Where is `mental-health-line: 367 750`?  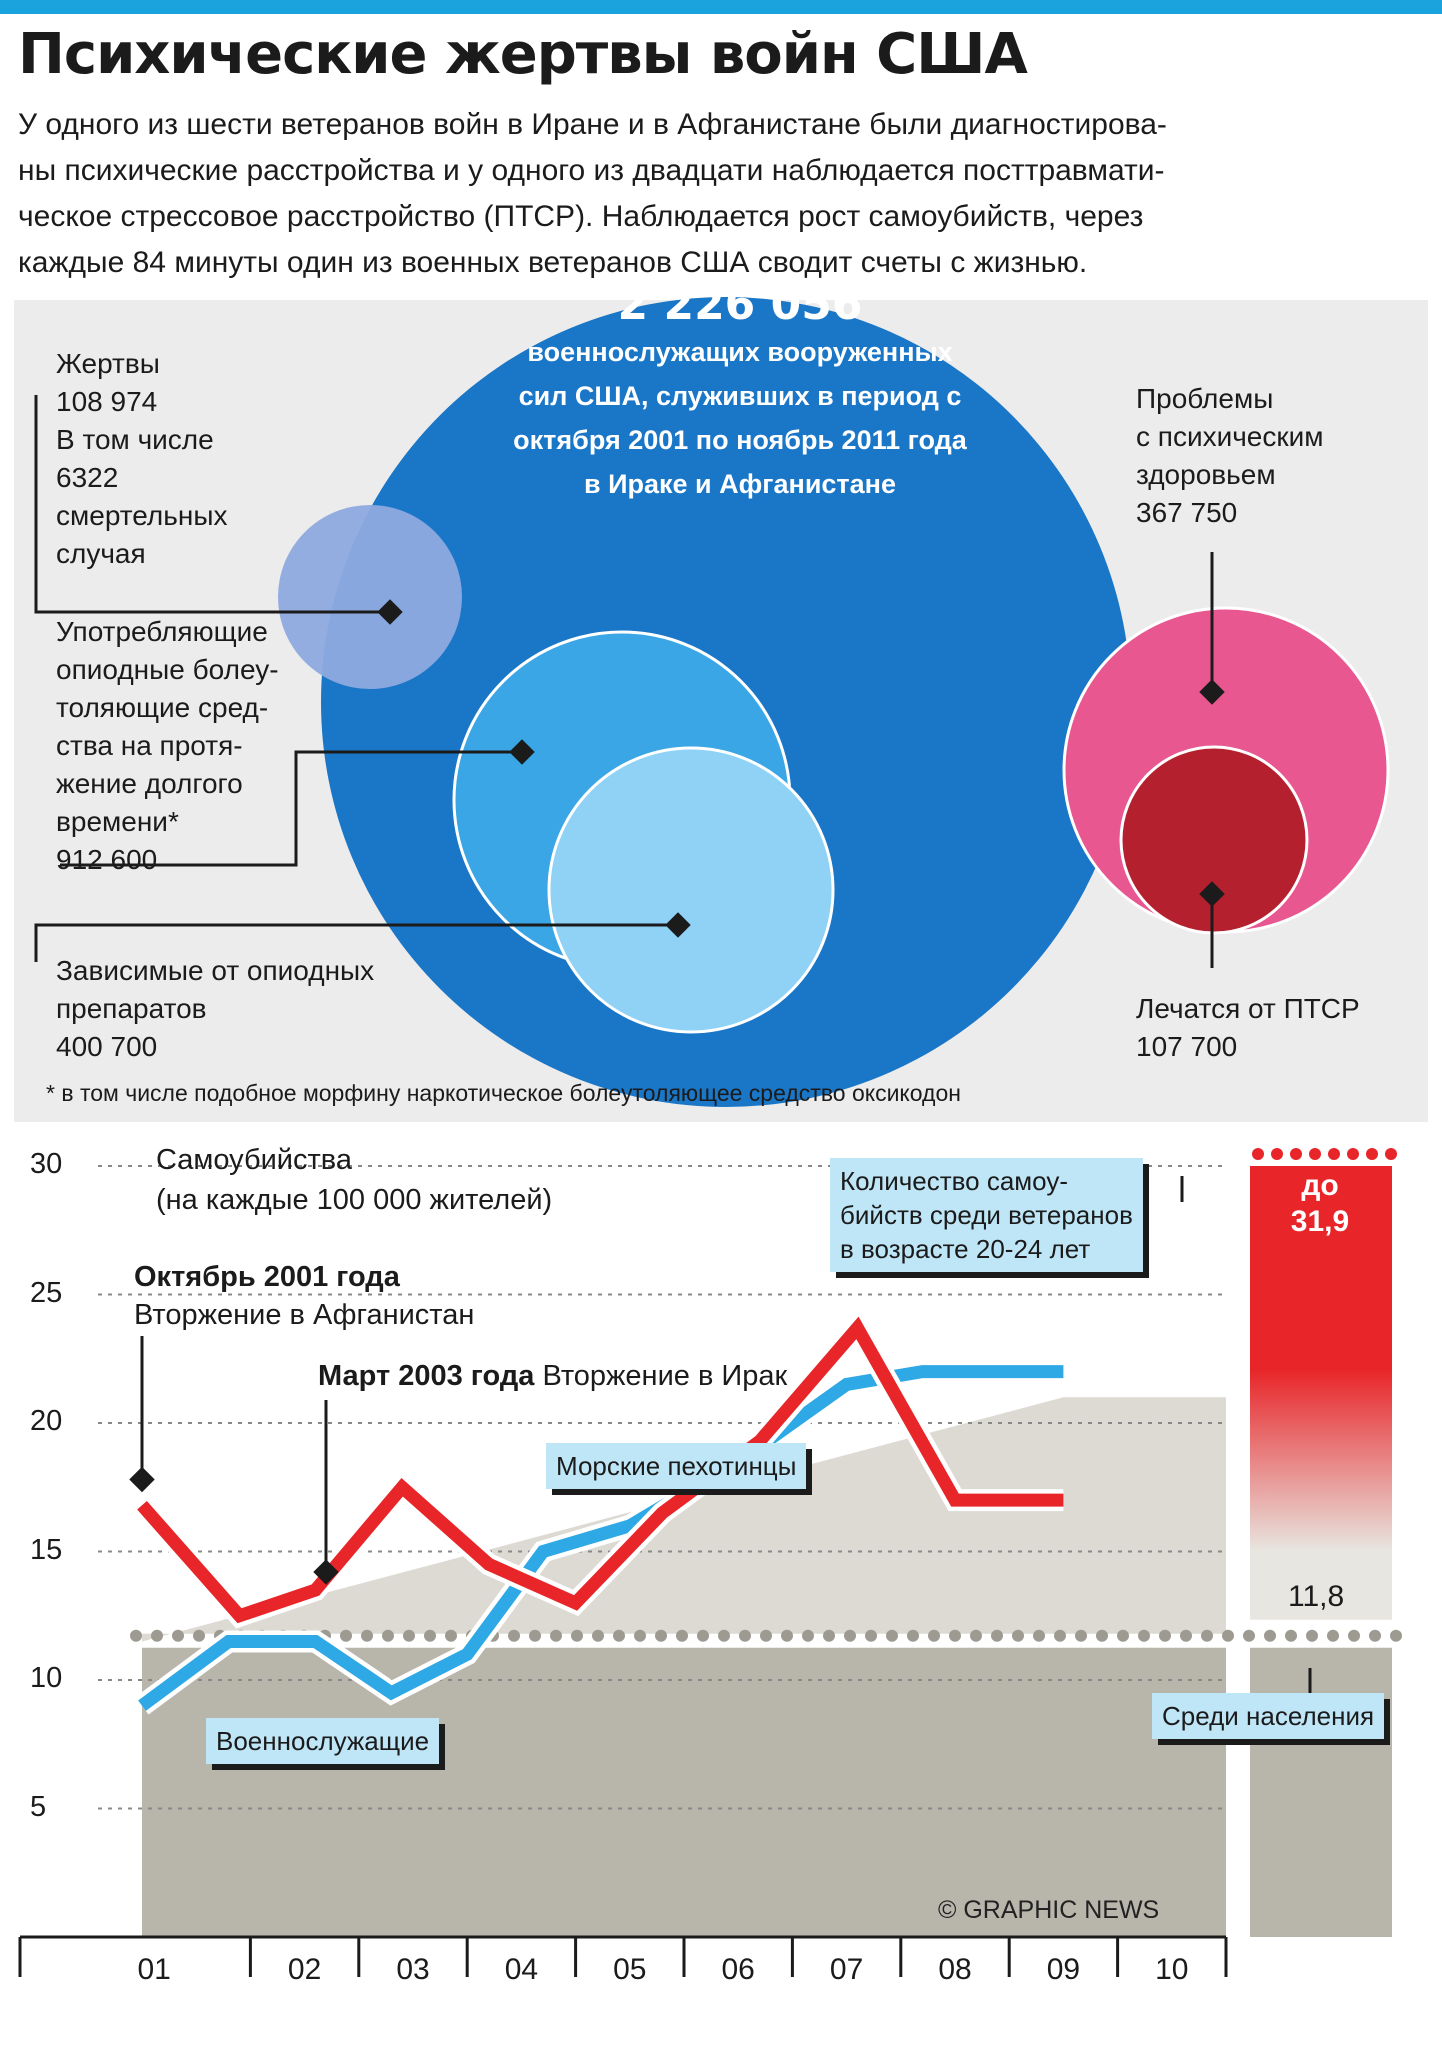 mental-health-line: 367 750 is located at coordinates (1187, 512).